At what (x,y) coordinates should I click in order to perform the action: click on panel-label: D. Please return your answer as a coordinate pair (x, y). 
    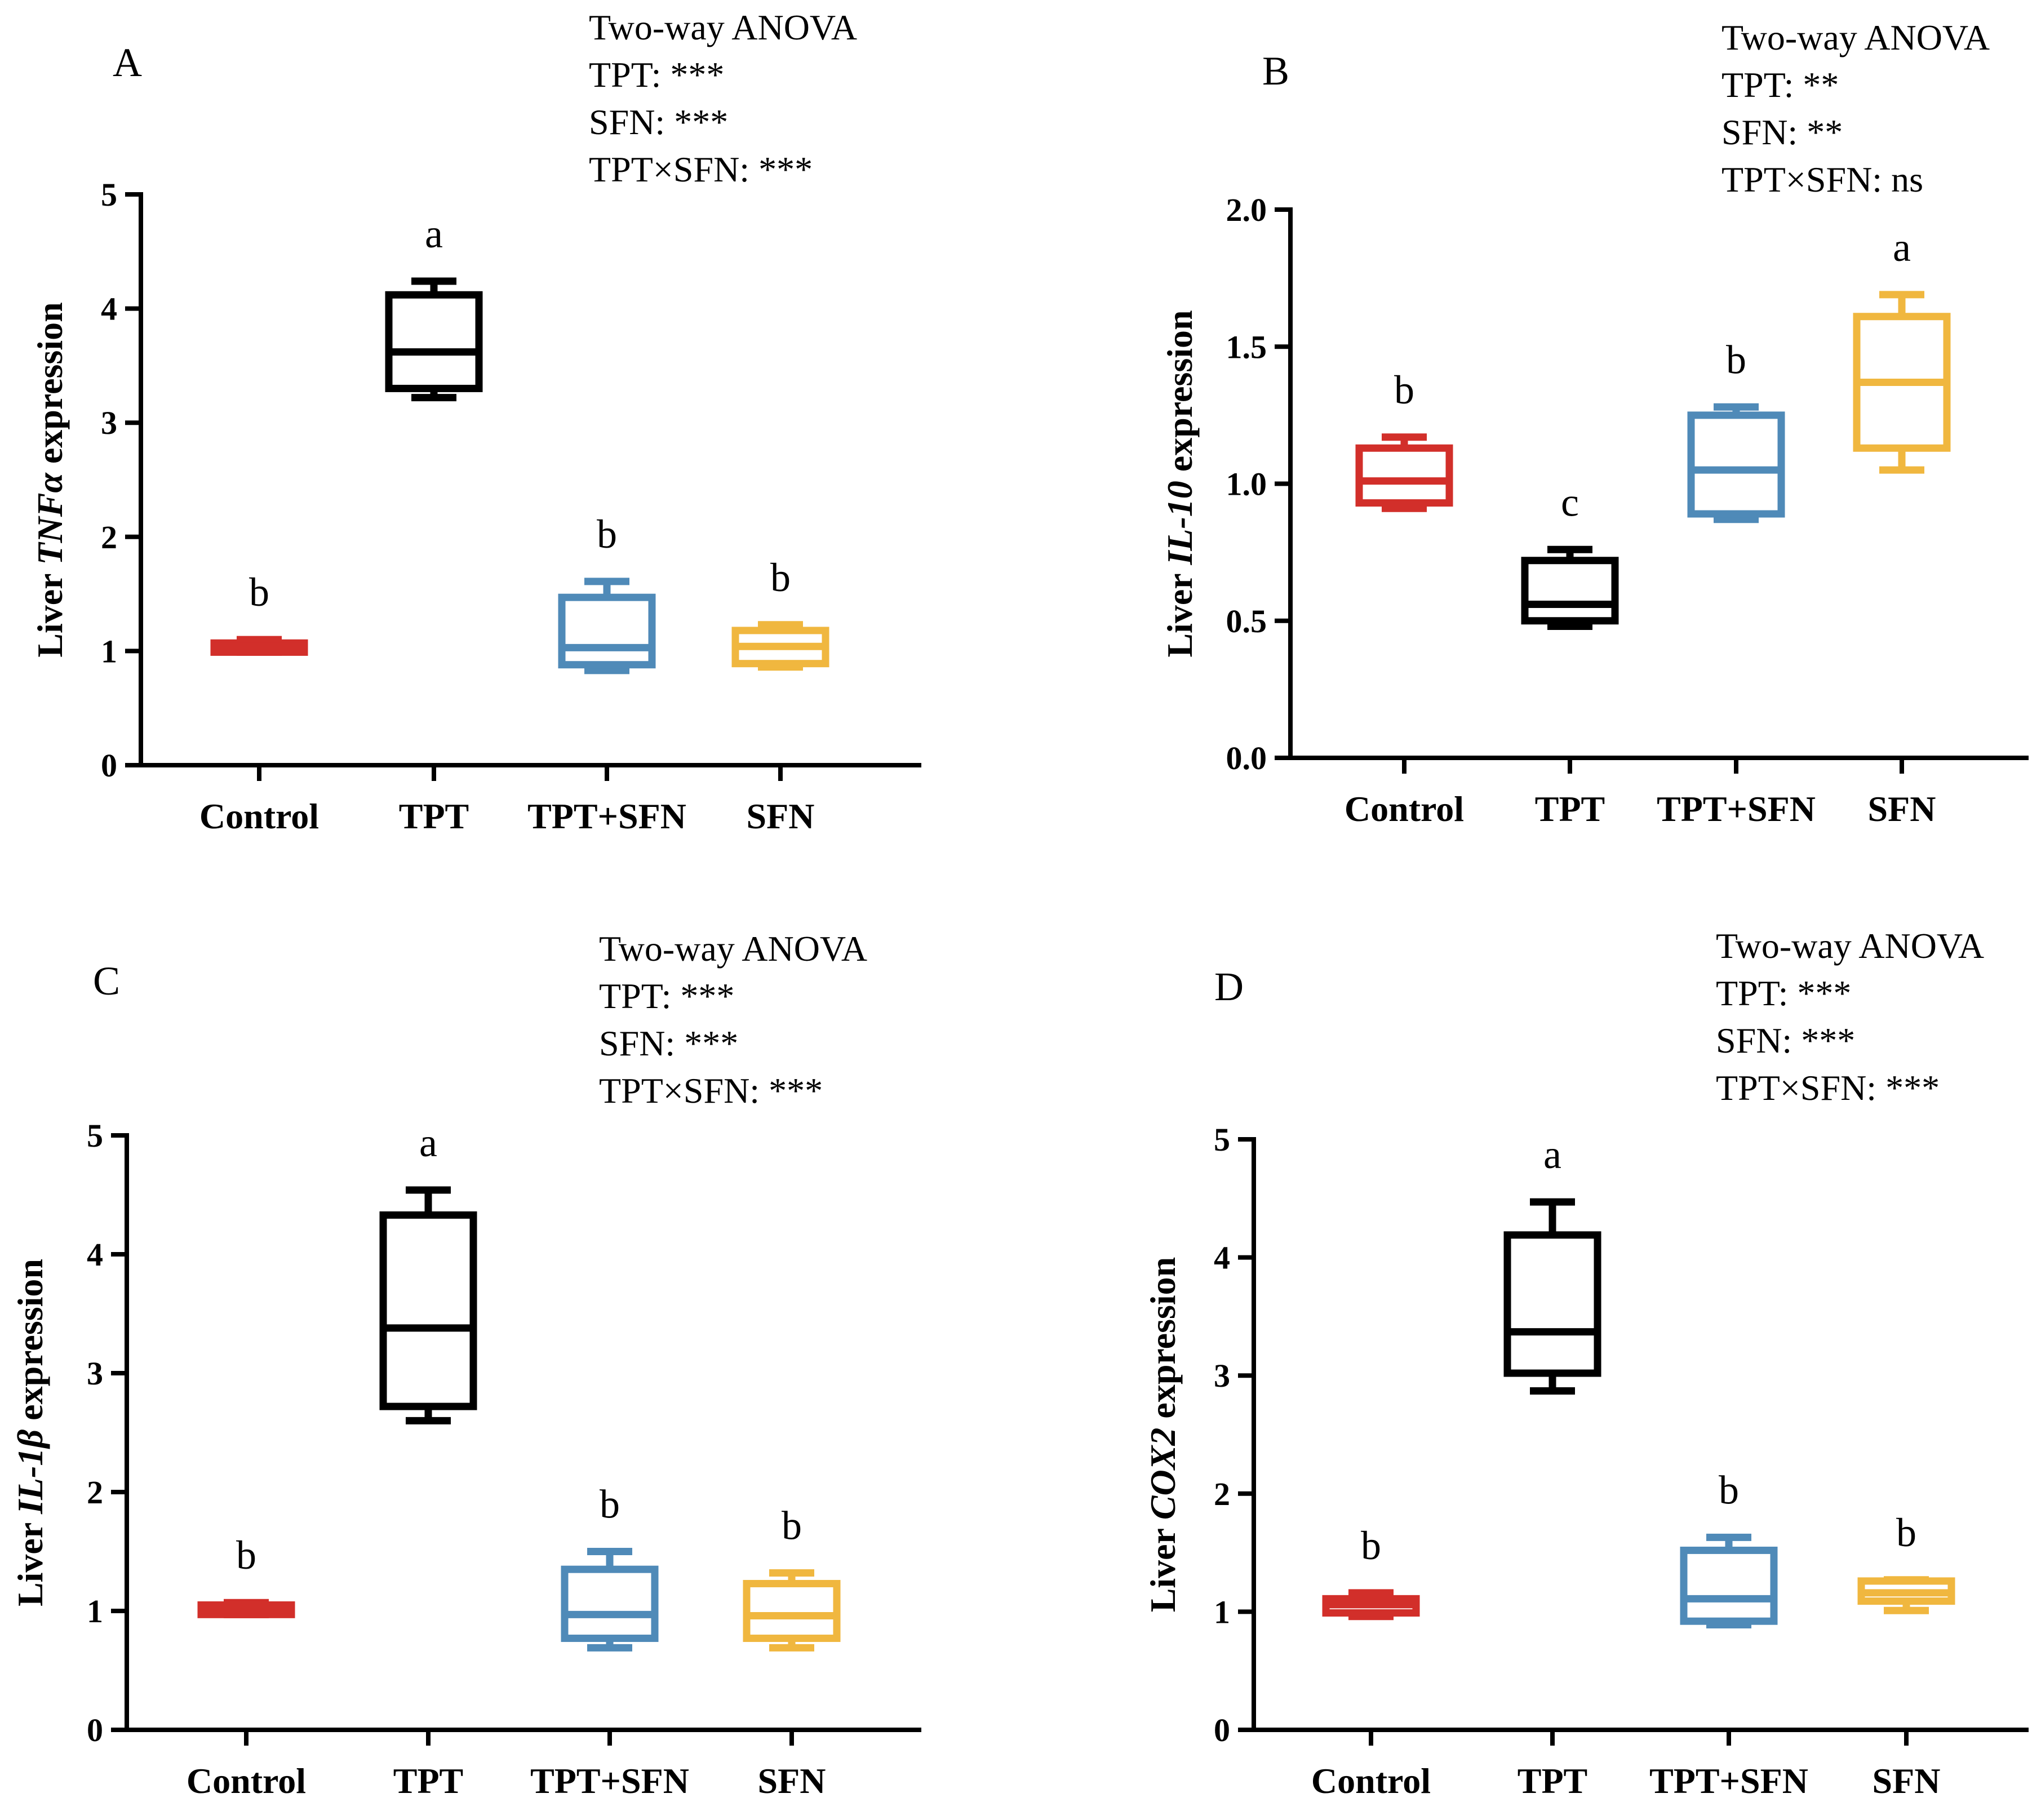
    Looking at the image, I should click on (1229, 986).